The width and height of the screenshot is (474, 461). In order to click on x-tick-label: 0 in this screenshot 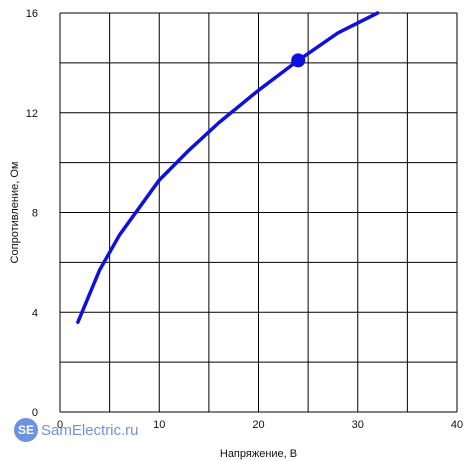, I will do `click(60, 425)`.